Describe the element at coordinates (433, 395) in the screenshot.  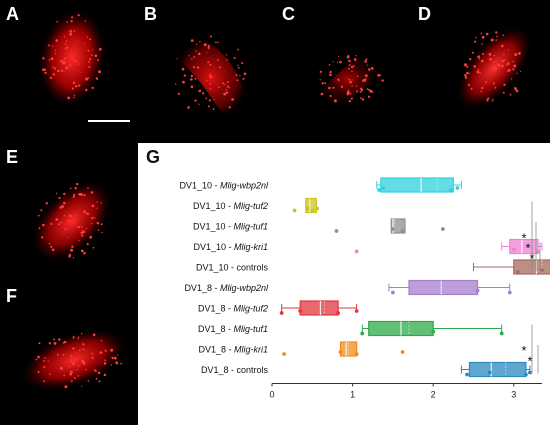
I see `x-tick-label: 2` at that location.